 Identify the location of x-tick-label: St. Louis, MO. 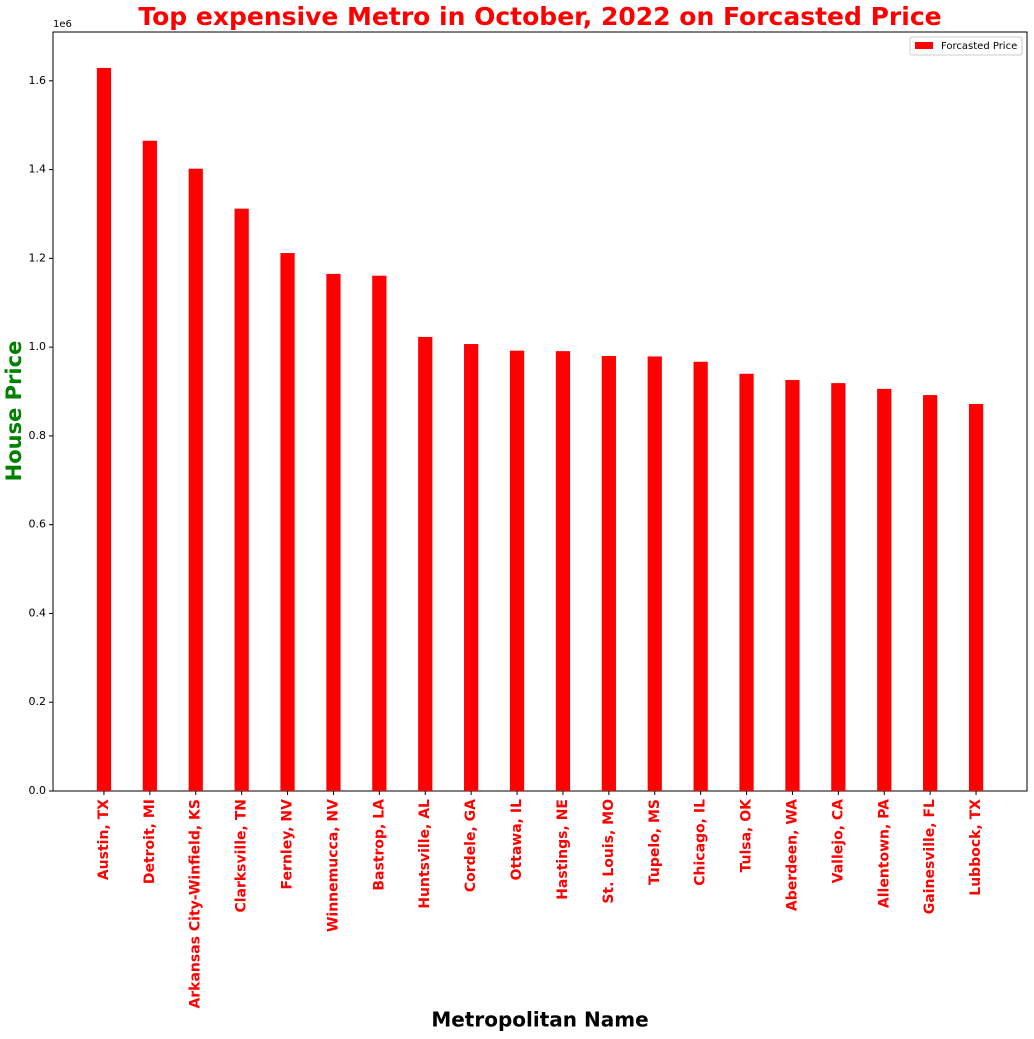
(609, 851).